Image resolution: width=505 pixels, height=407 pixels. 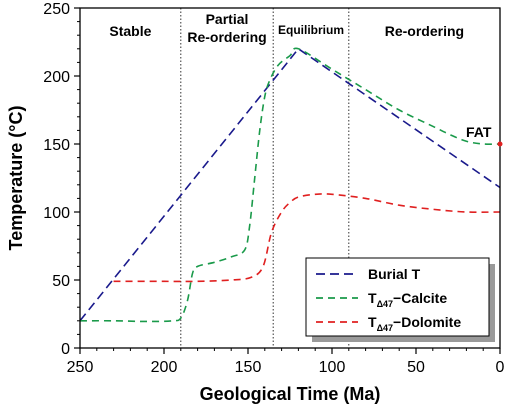 I want to click on y-axis-title: Temperature (°C), so click(x=16, y=178).